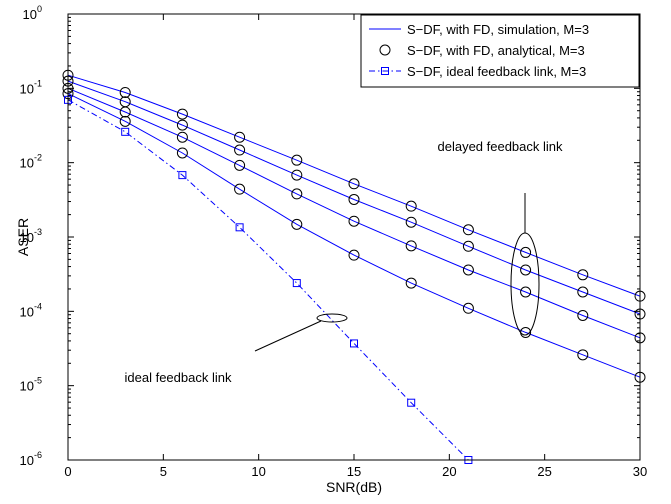 The height and width of the screenshot is (504, 671). What do you see at coordinates (67, 471) in the screenshot?
I see `x-tick-label: 0` at bounding box center [67, 471].